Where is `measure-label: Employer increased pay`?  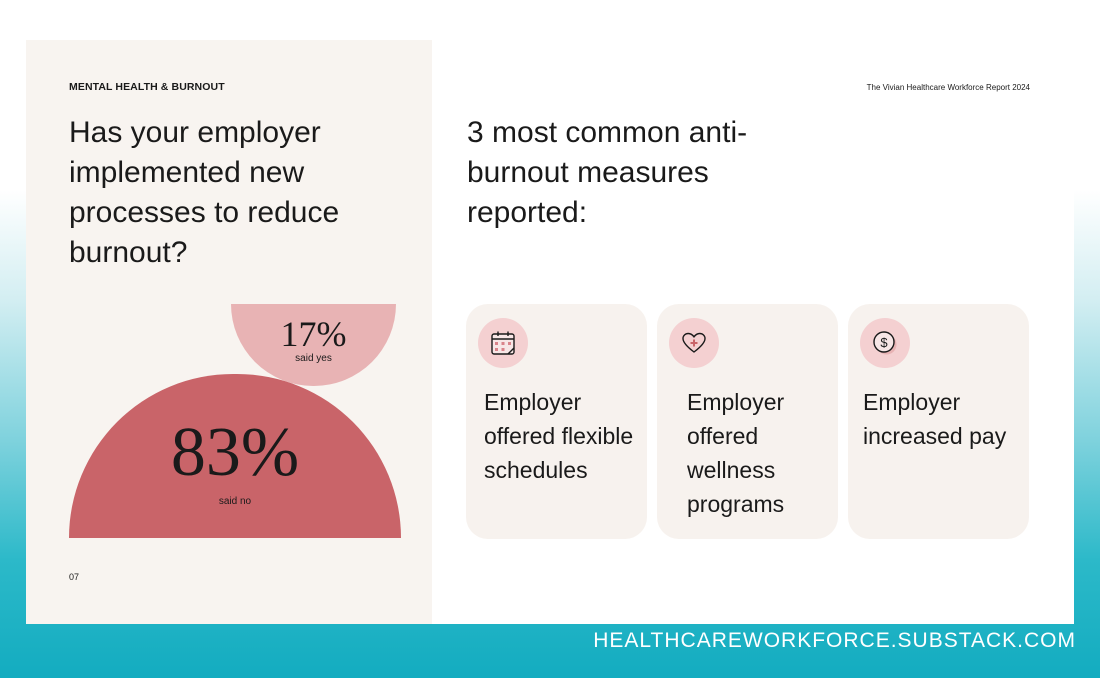 measure-label: Employer increased pay is located at coordinates (935, 419).